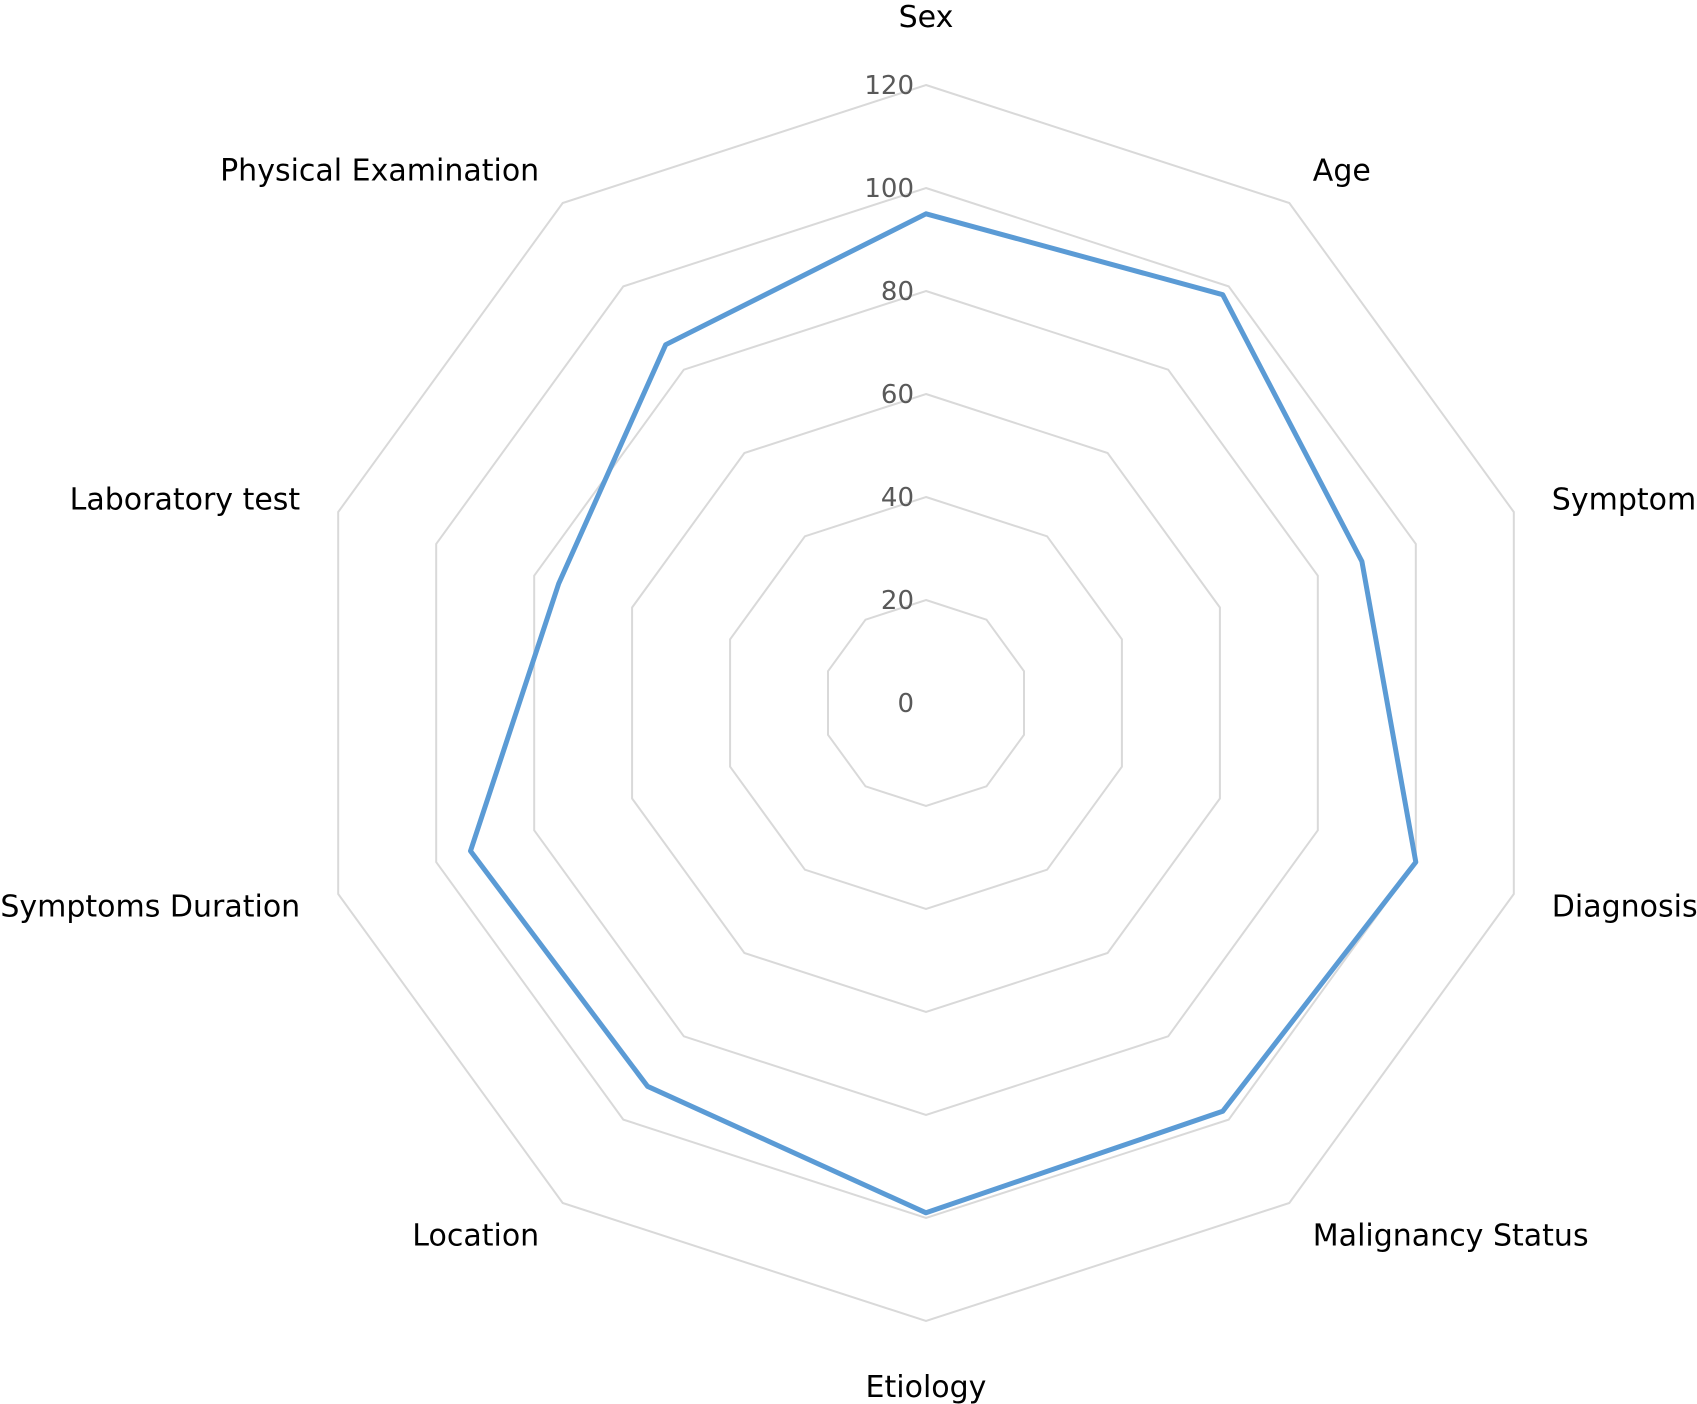 This screenshot has width=1697, height=1404. Describe the element at coordinates (1342, 171) in the screenshot. I see `category-label-age: Age` at that location.